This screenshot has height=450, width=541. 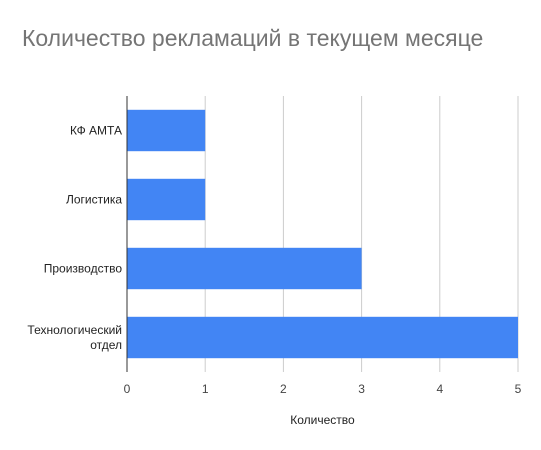 What do you see at coordinates (323, 389) in the screenshot?
I see `x-tick-labels: 0 1 2 3 4 5` at bounding box center [323, 389].